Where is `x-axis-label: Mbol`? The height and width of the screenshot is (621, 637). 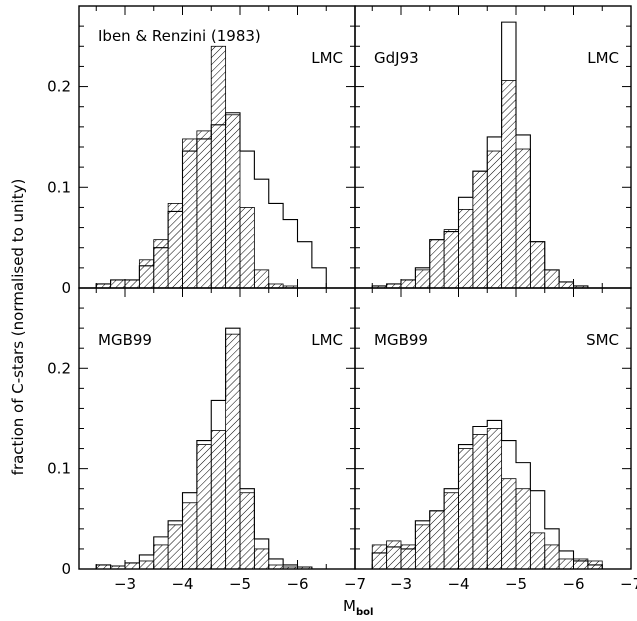
x-axis-label: Mbol is located at coordinates (358, 607).